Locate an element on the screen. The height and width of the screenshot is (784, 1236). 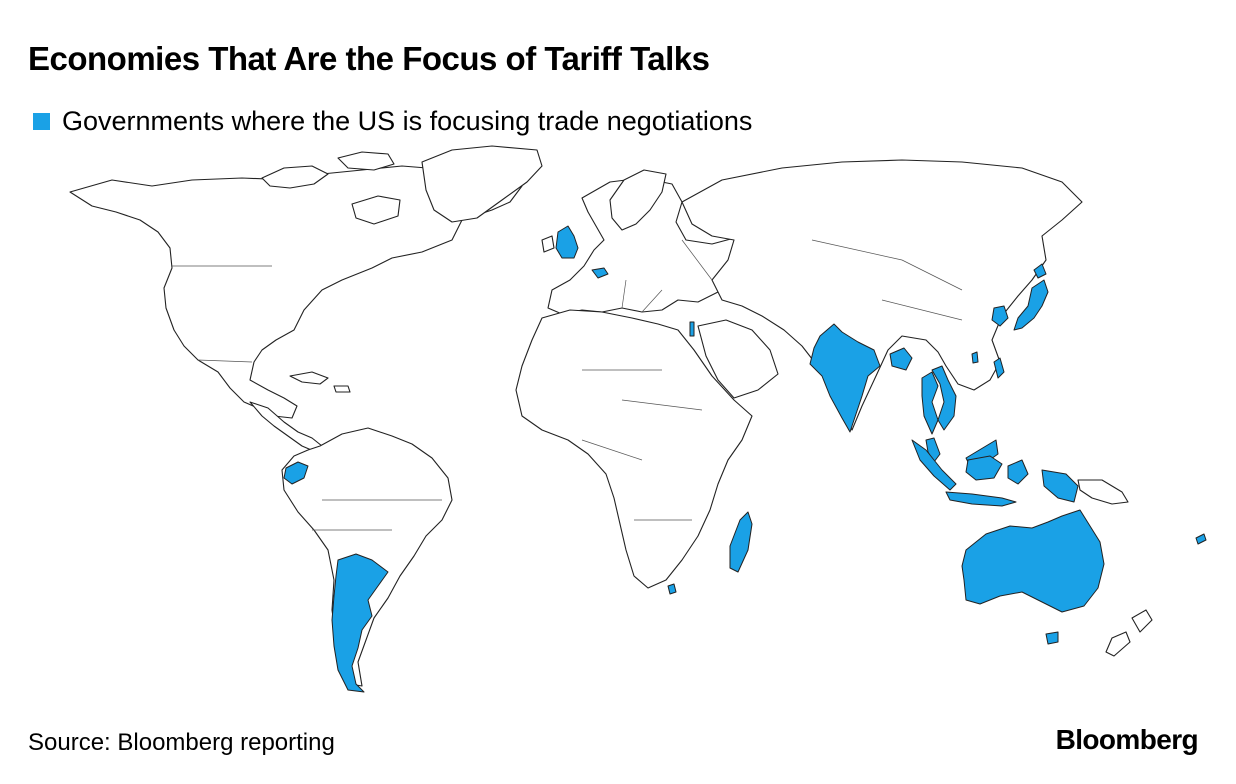
bloomberg-logo: Bloomberg is located at coordinates (1127, 739).